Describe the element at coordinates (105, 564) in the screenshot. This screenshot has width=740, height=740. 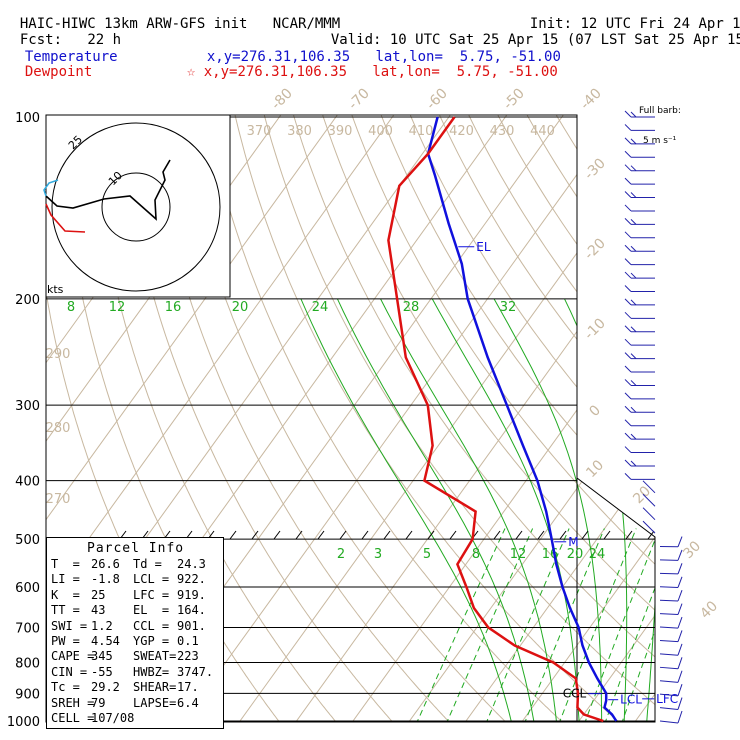
I see `parcel-param-value: 26.6` at that location.